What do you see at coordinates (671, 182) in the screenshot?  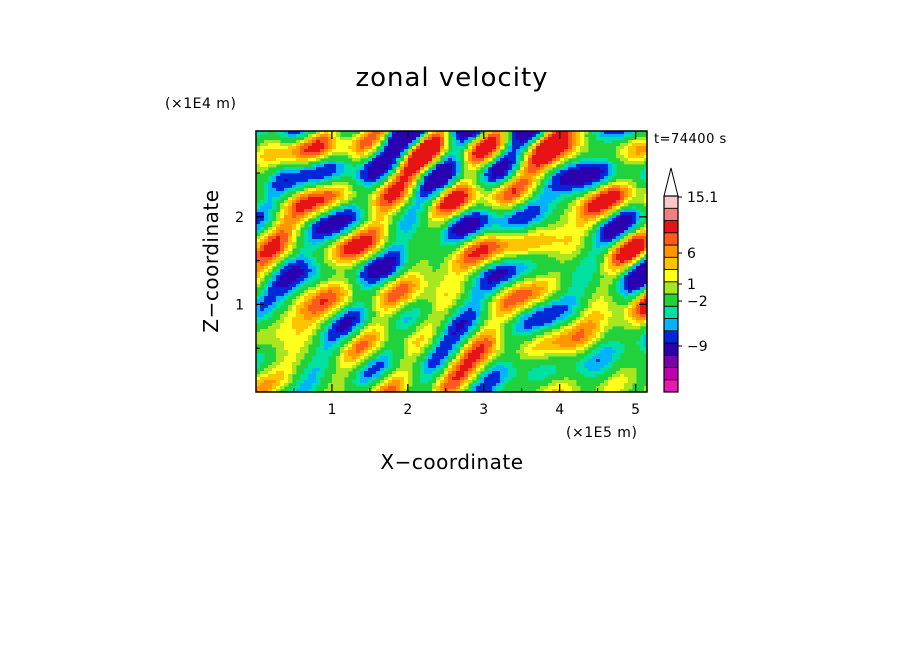 I see `colorbar-extend-arrow` at bounding box center [671, 182].